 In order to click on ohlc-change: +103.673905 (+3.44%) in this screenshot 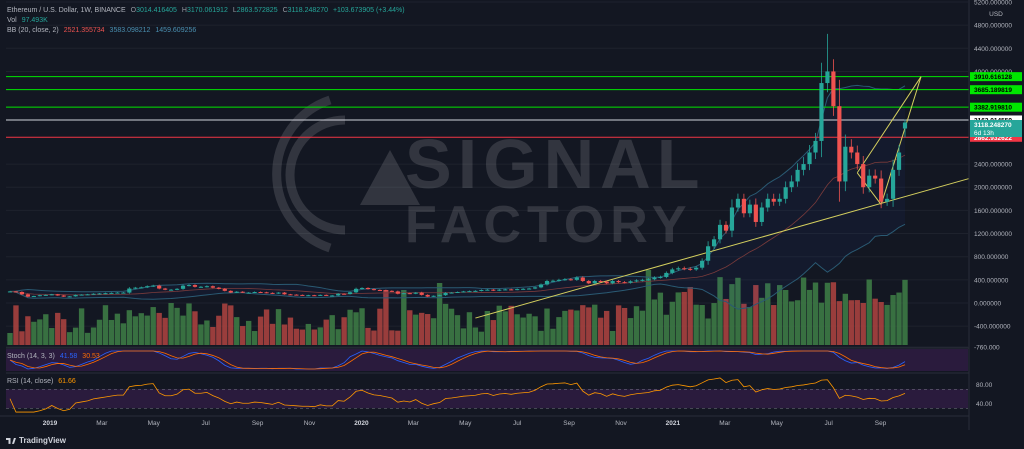, I will do `click(368, 10)`.